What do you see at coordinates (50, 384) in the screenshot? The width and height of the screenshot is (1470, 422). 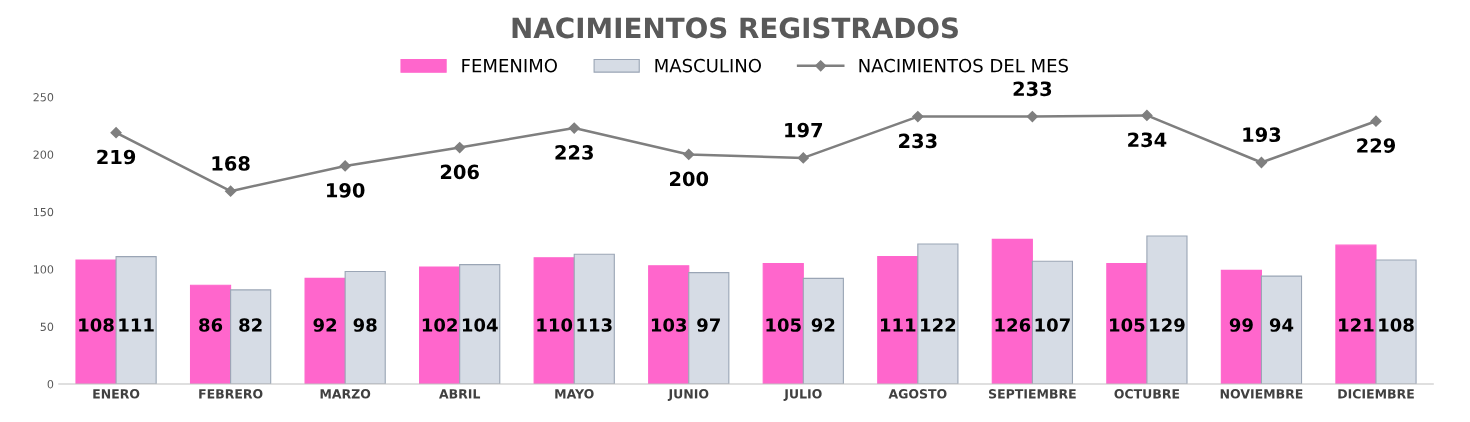 I see `y-tick-label: 0` at bounding box center [50, 384].